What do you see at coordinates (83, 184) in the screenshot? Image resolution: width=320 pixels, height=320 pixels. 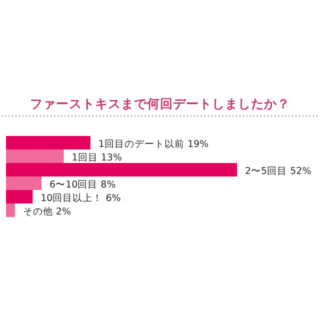 I see `data-label: 6〜10回目 8%` at bounding box center [83, 184].